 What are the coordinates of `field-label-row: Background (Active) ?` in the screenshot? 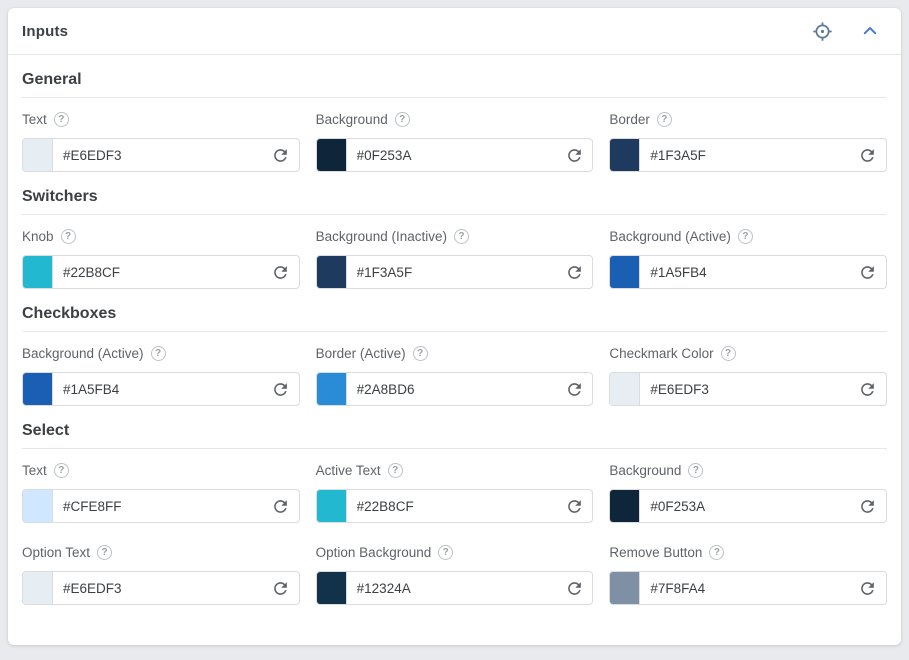 It's located at (161, 353).